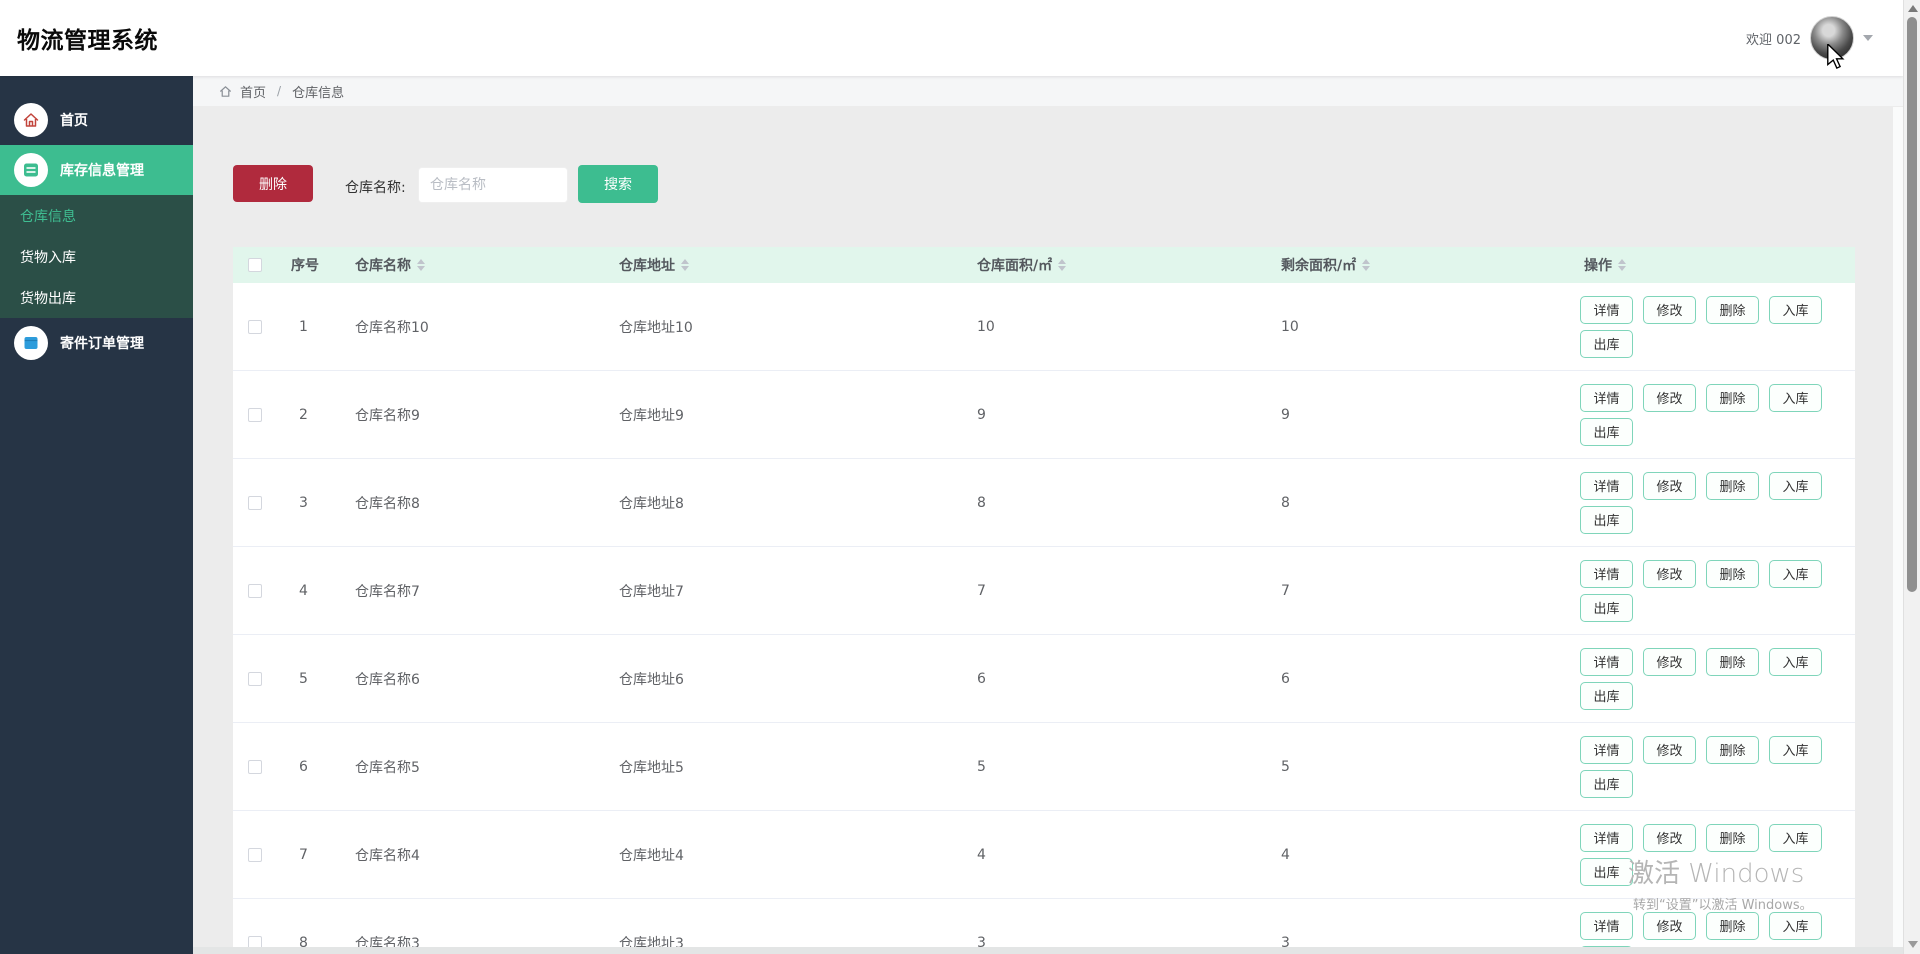 The image size is (1920, 954). Describe the element at coordinates (255, 265) in the screenshot. I see `select-all-checkbox` at that location.